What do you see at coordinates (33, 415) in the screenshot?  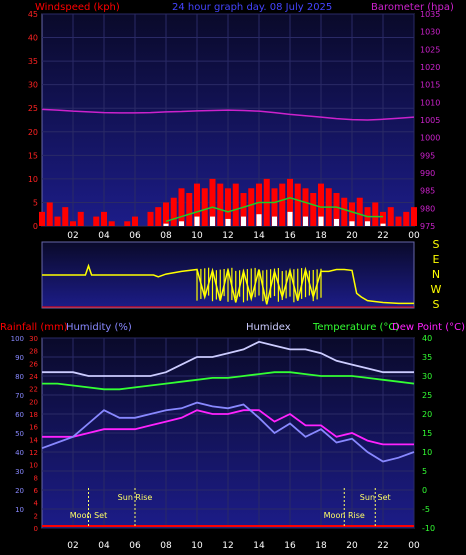 I see `rainfall-tick-label: 18` at bounding box center [33, 415].